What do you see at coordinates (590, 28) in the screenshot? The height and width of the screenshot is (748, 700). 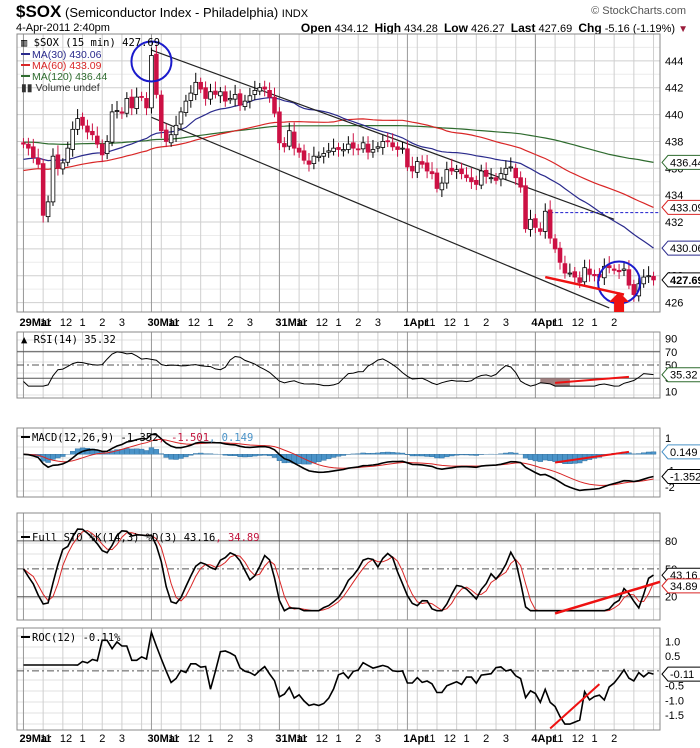 I see `chg-label: Chg` at bounding box center [590, 28].